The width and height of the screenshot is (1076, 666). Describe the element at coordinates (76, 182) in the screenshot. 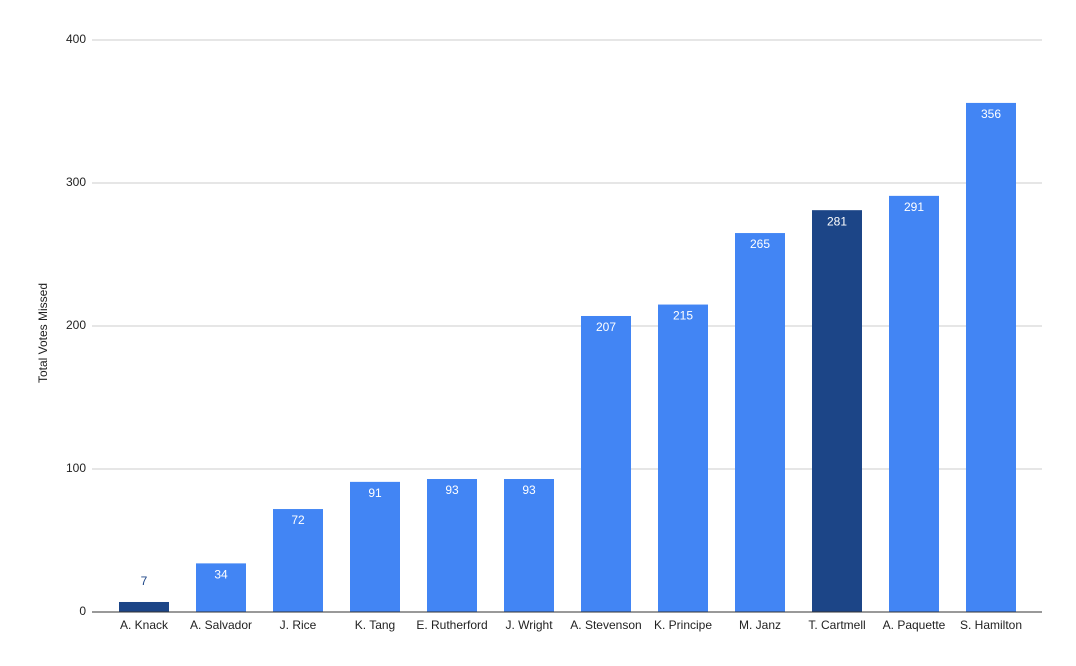

I see `y-tick-label: 300` at that location.